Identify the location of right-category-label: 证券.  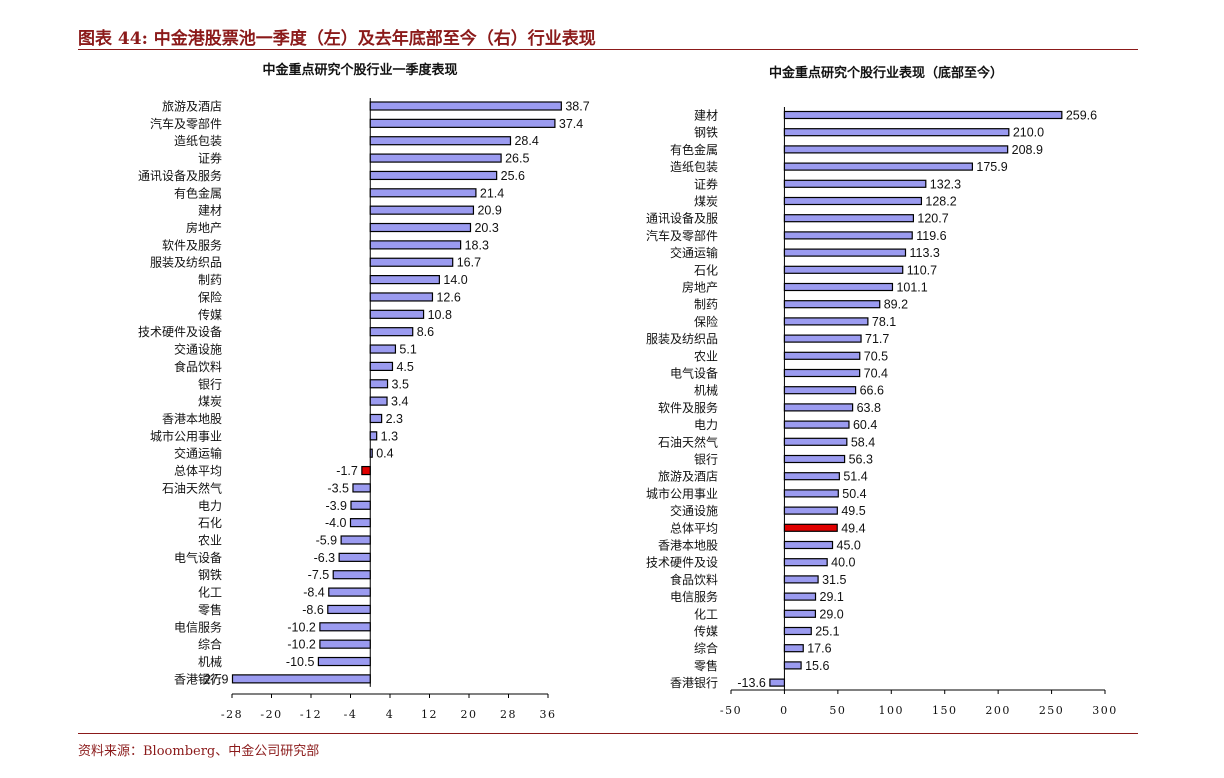
(706, 183).